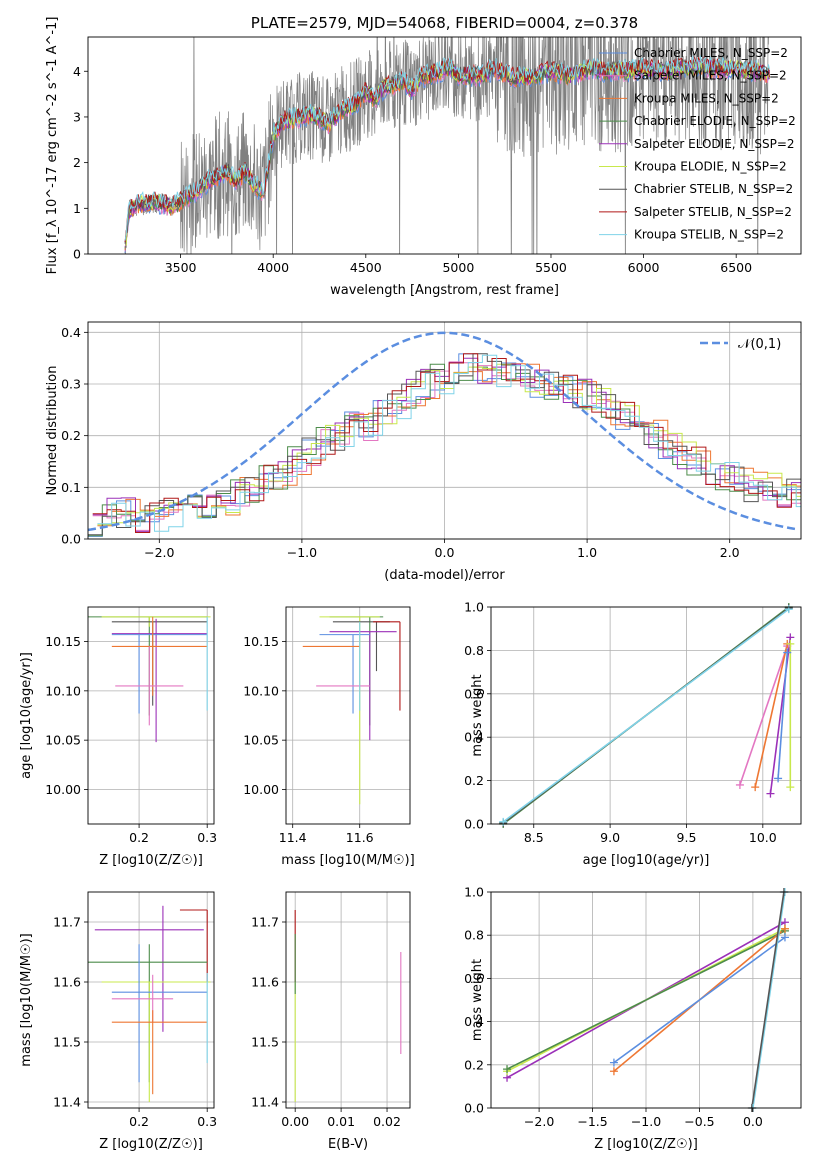 The width and height of the screenshot is (819, 1170). I want to click on x-tick-label: 8.5, so click(534, 837).